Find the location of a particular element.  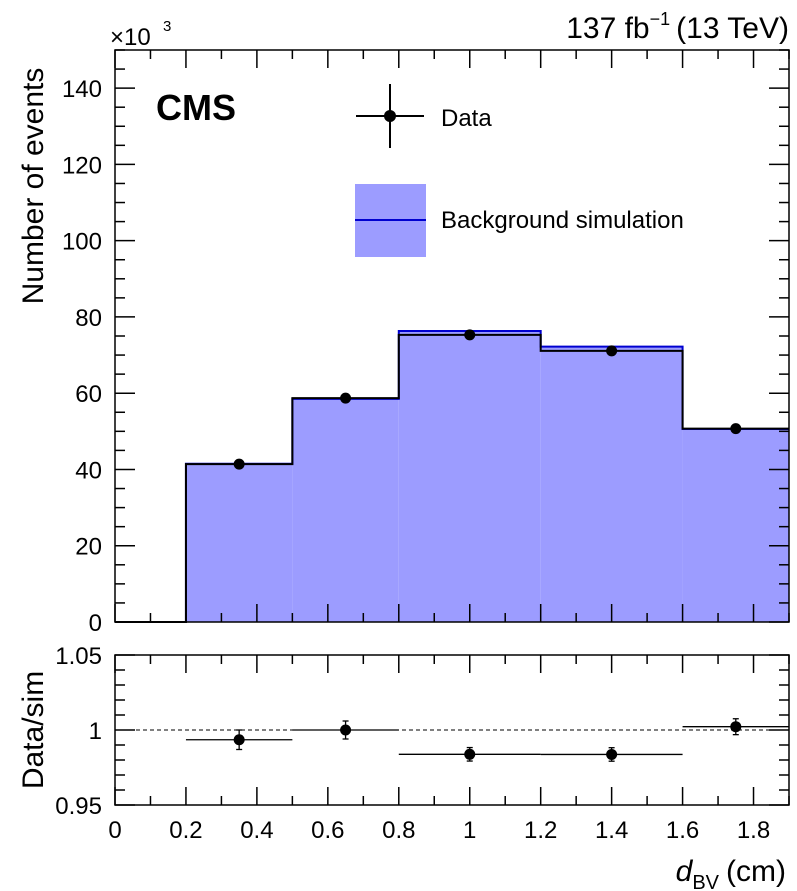

legend-background-label: Background simulation is located at coordinates (562, 220).